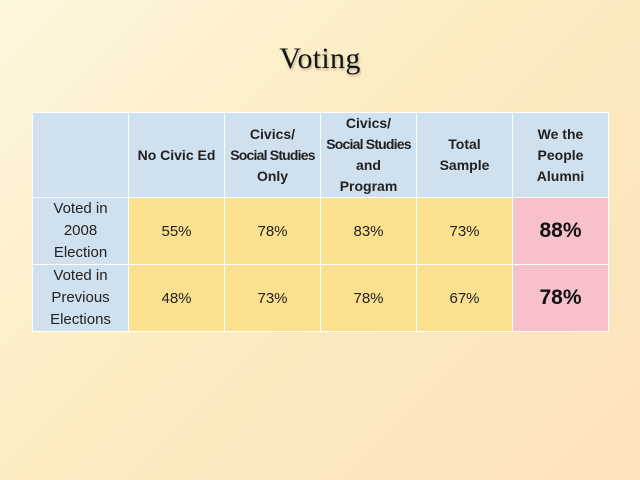  What do you see at coordinates (464, 298) in the screenshot?
I see `cell-previous-total-sample: 67%` at bounding box center [464, 298].